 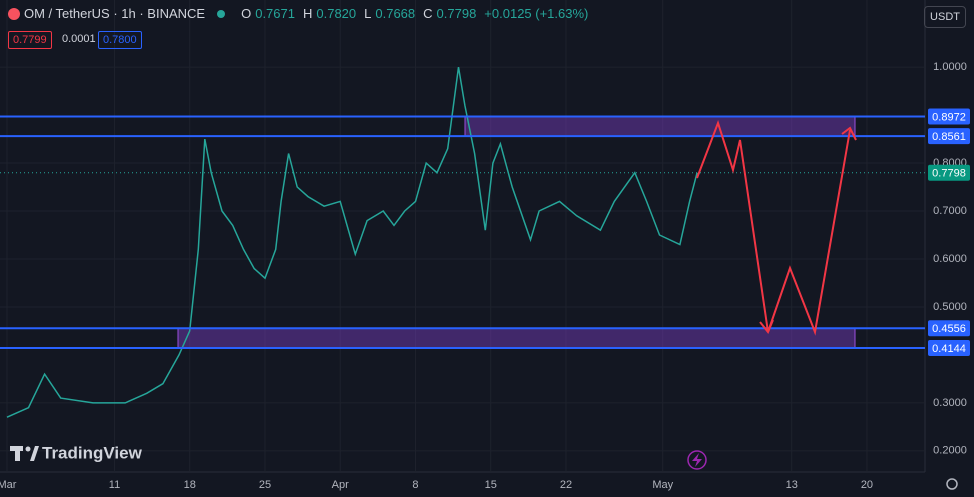 I want to click on level-label: 0.4556, so click(x=949, y=329).